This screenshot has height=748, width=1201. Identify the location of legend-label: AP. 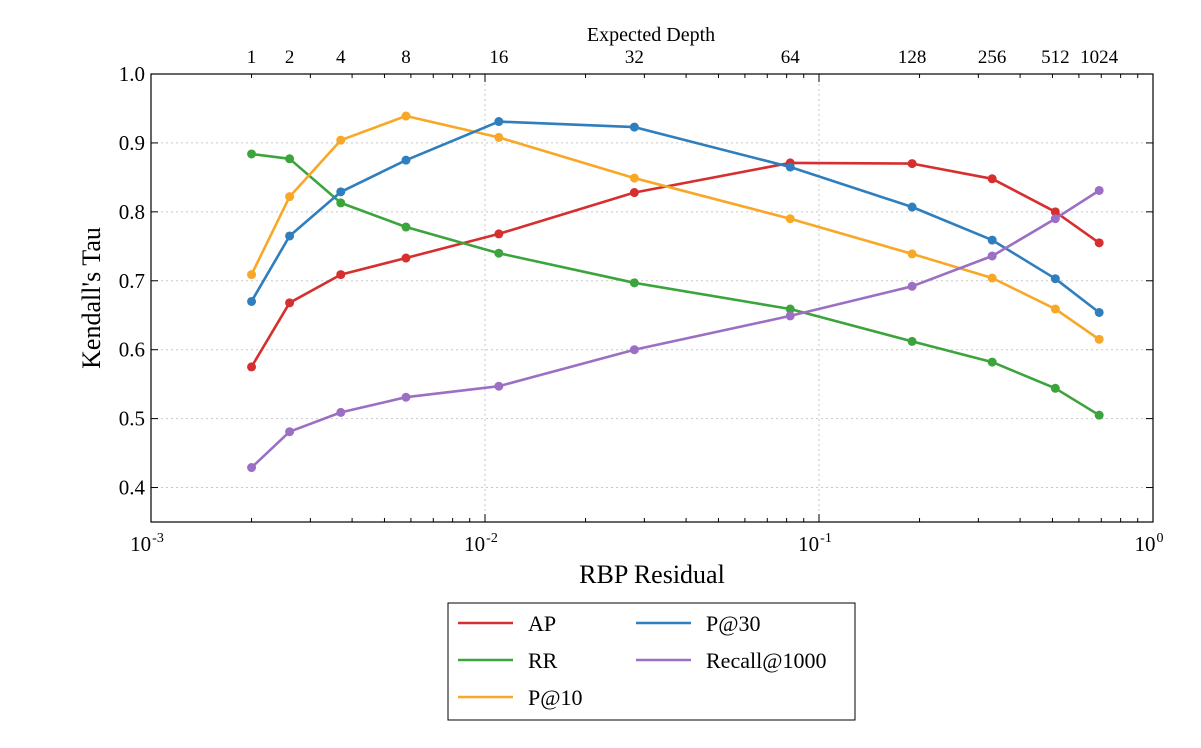
(542, 623).